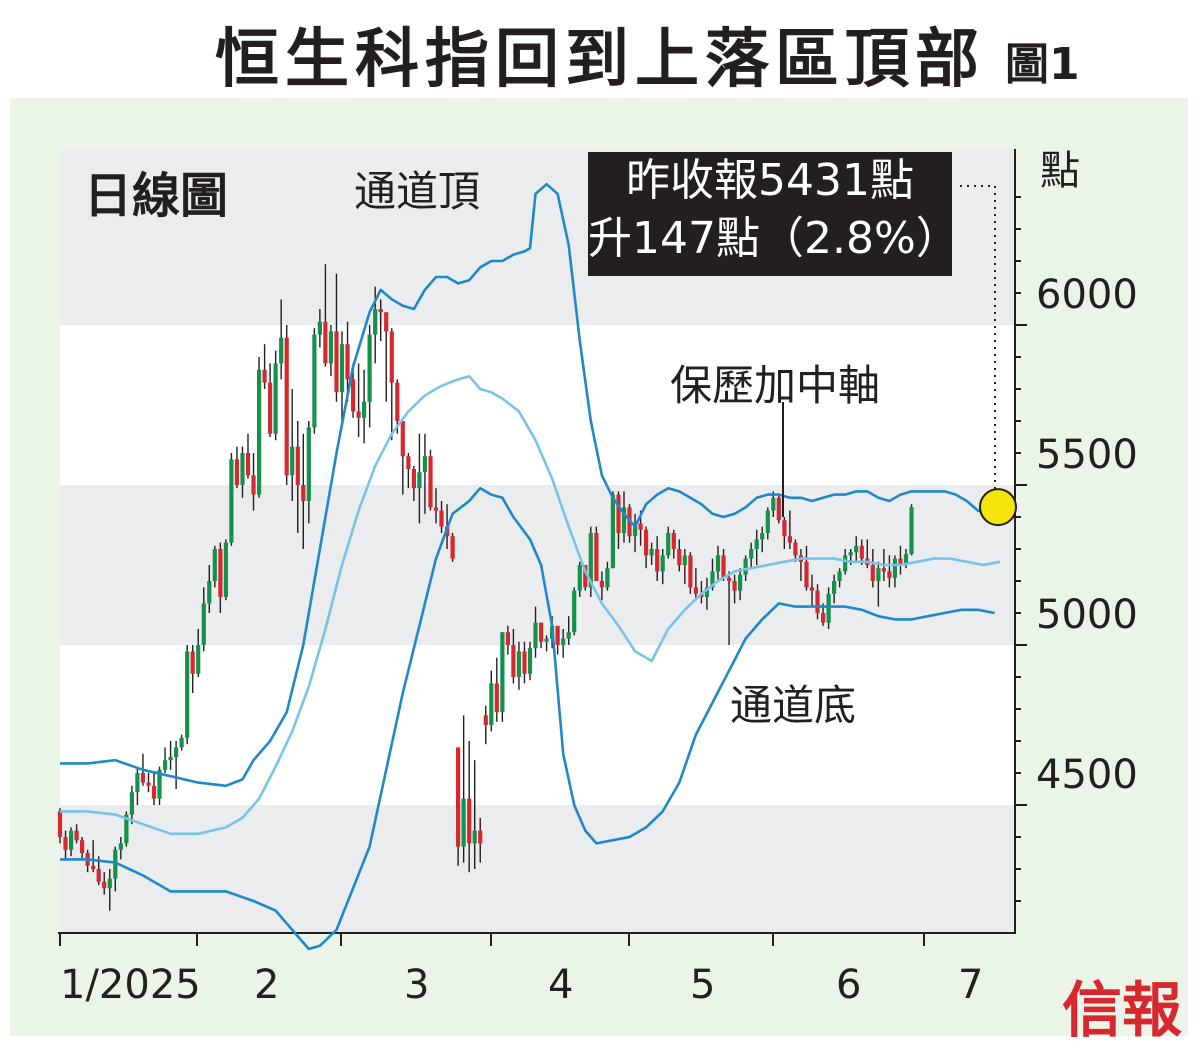  I want to click on x-tick-label-apr: 4, so click(561, 985).